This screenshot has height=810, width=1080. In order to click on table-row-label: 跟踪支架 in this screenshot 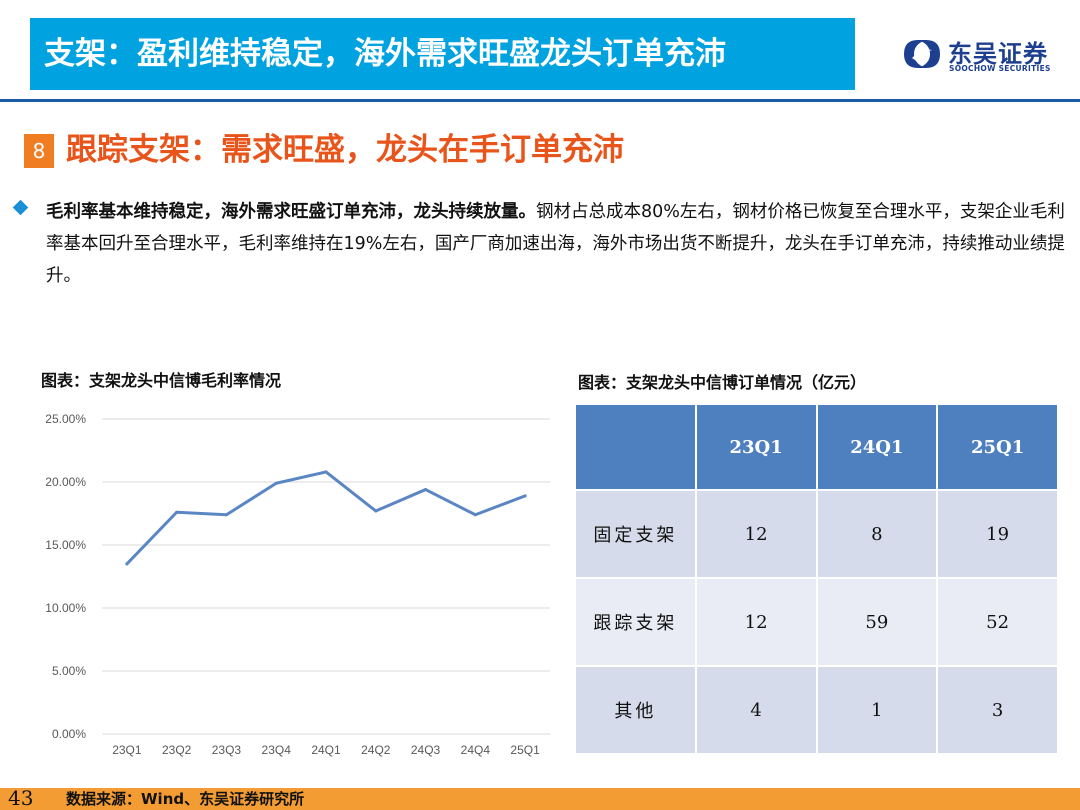, I will do `click(635, 622)`.